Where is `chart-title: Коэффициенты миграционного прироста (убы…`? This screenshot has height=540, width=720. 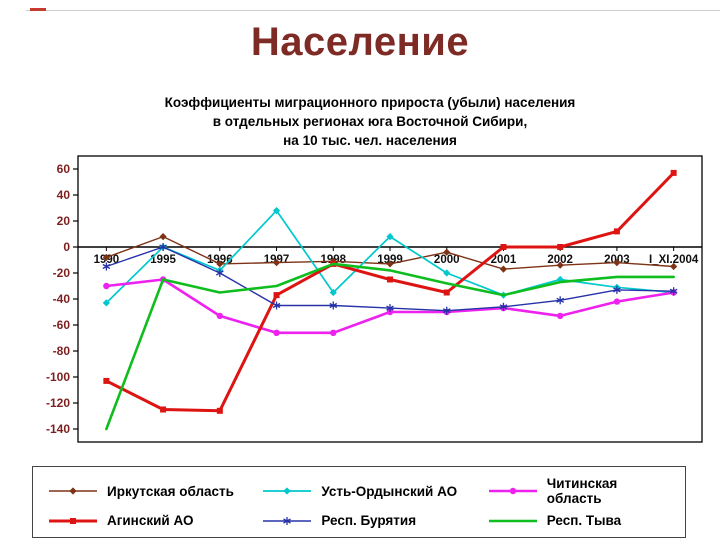 chart-title: Коэффициенты миграционного прироста (убы… is located at coordinates (370, 122).